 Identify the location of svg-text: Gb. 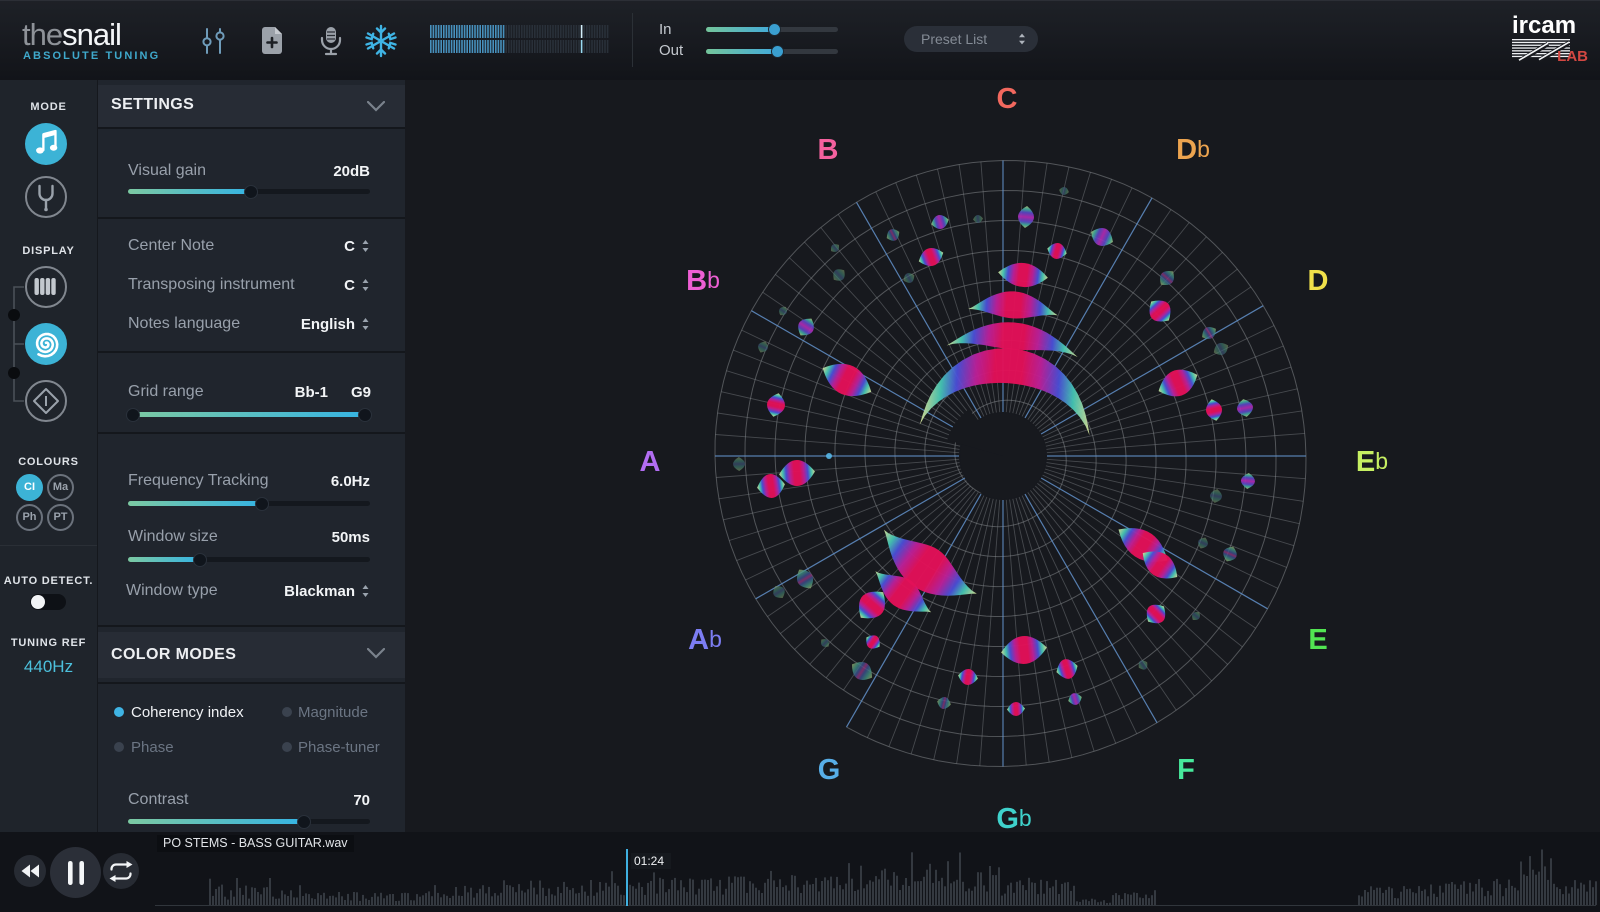
(1013, 817).